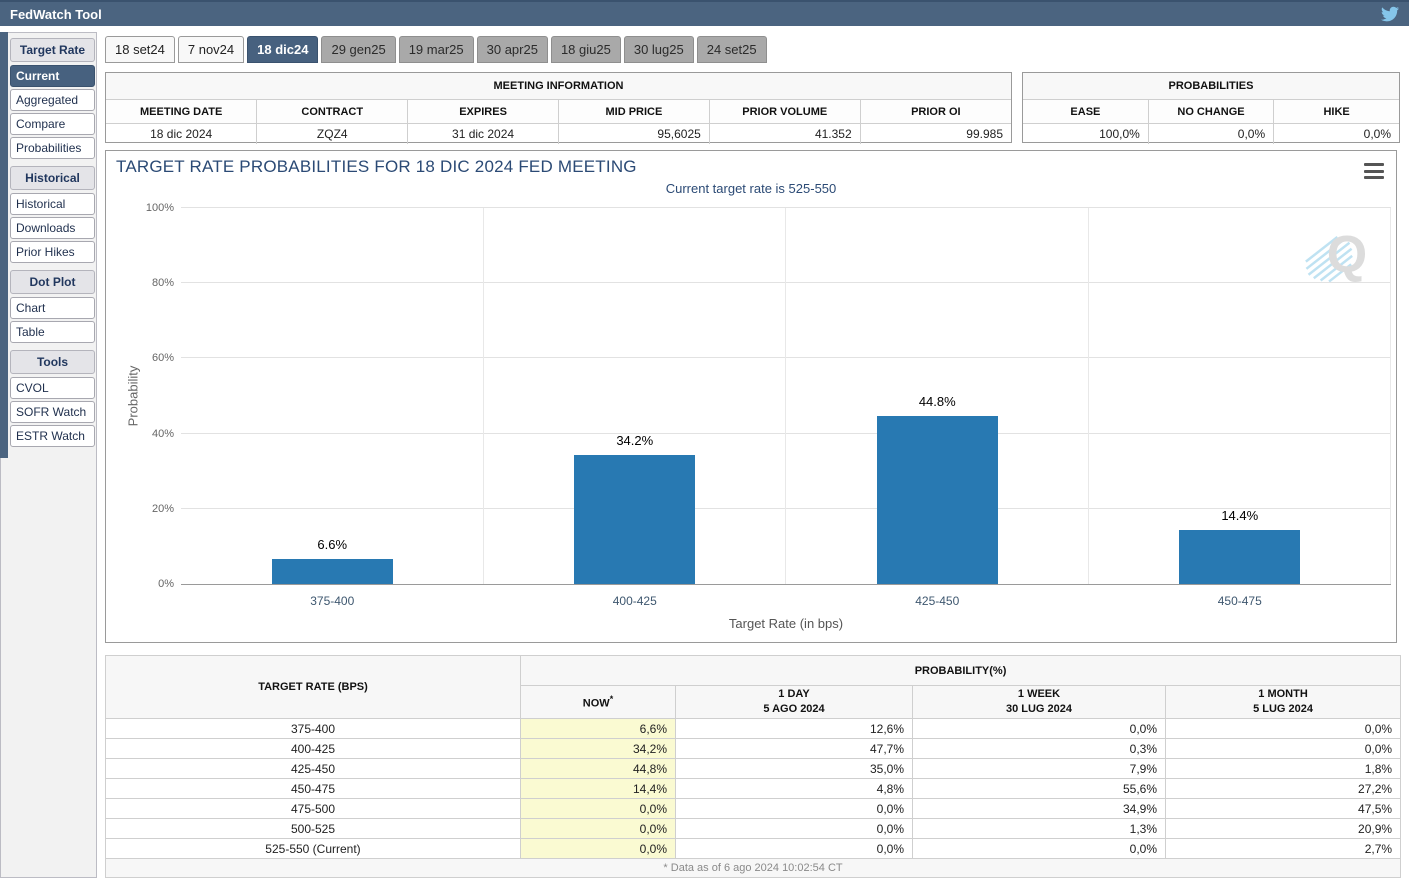 The width and height of the screenshot is (1409, 879). I want to click on day-cell: 4,8%, so click(794, 788).